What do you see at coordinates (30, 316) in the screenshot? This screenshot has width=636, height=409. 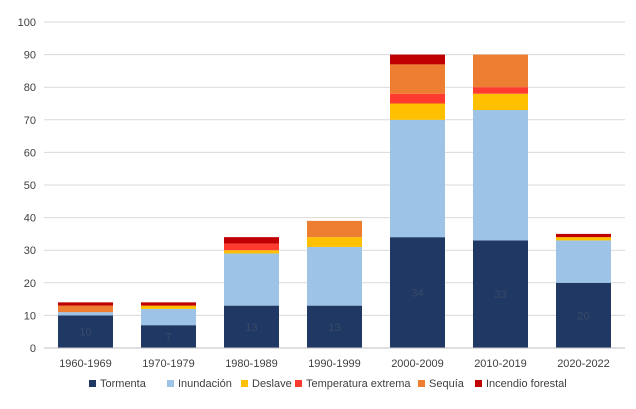 I see `y-tick-label: 10` at bounding box center [30, 316].